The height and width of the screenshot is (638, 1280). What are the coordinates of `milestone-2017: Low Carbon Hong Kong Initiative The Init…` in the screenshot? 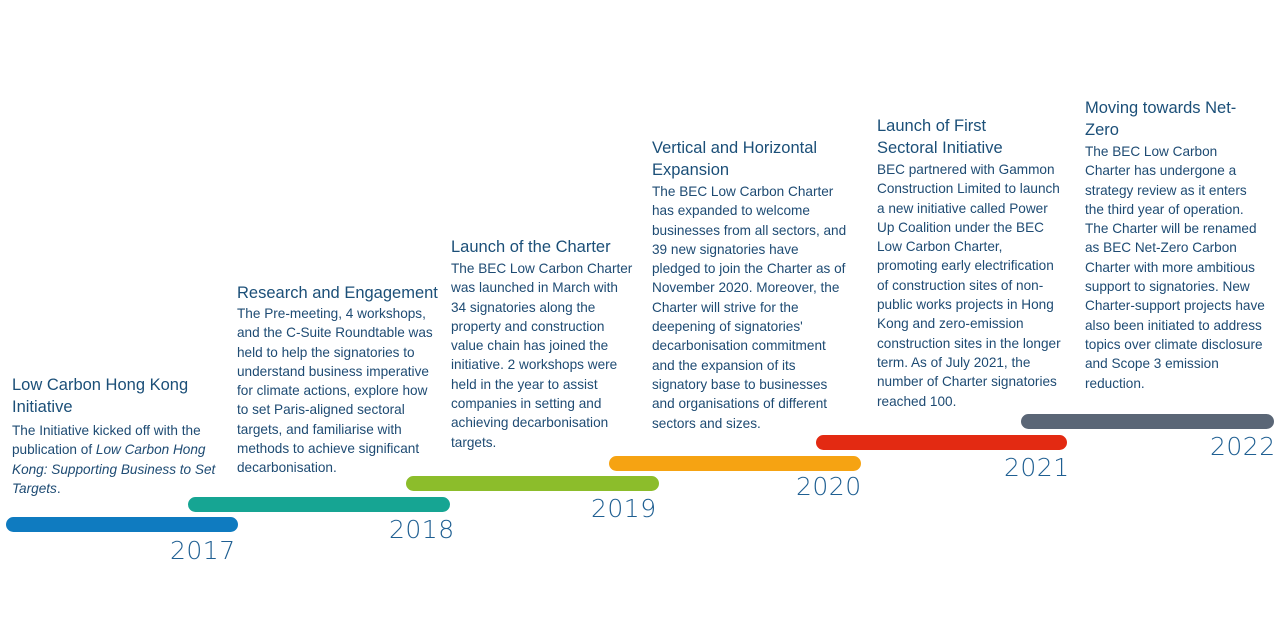 It's located at (117, 436).